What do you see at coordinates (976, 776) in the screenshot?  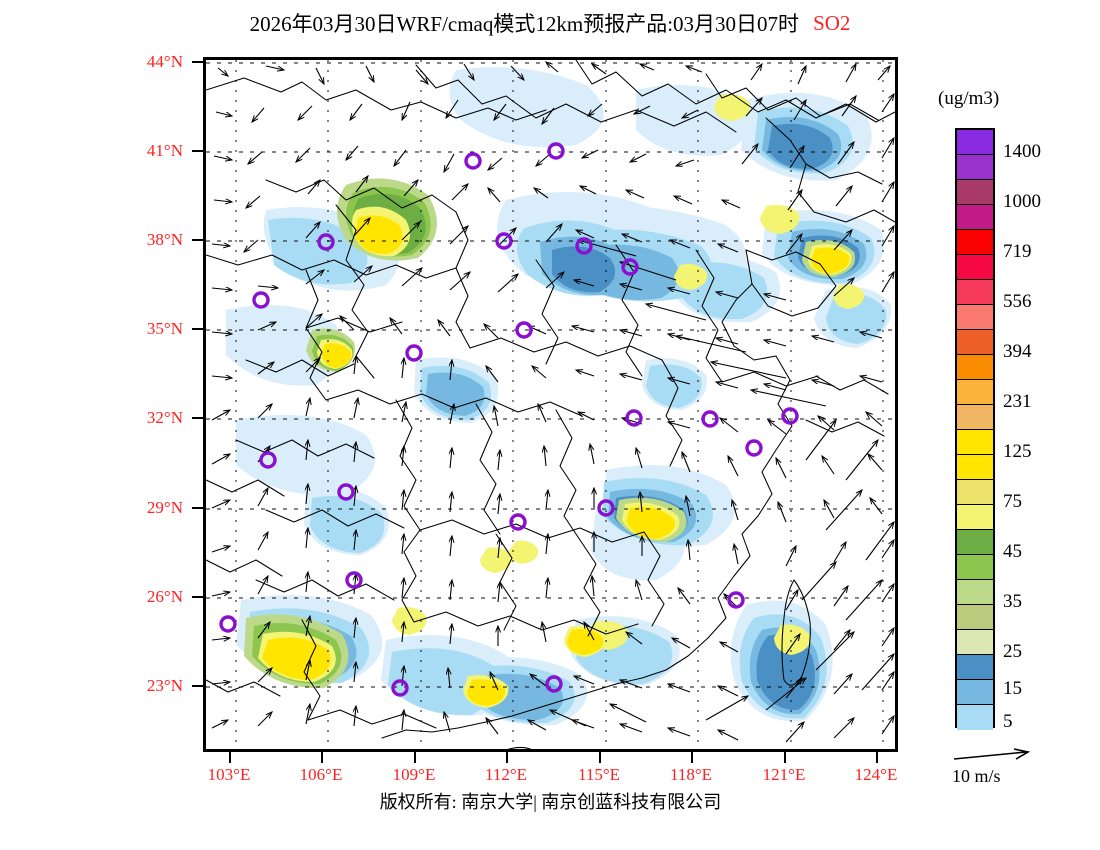 I see `wind-scale-label: 10 m/s` at bounding box center [976, 776].